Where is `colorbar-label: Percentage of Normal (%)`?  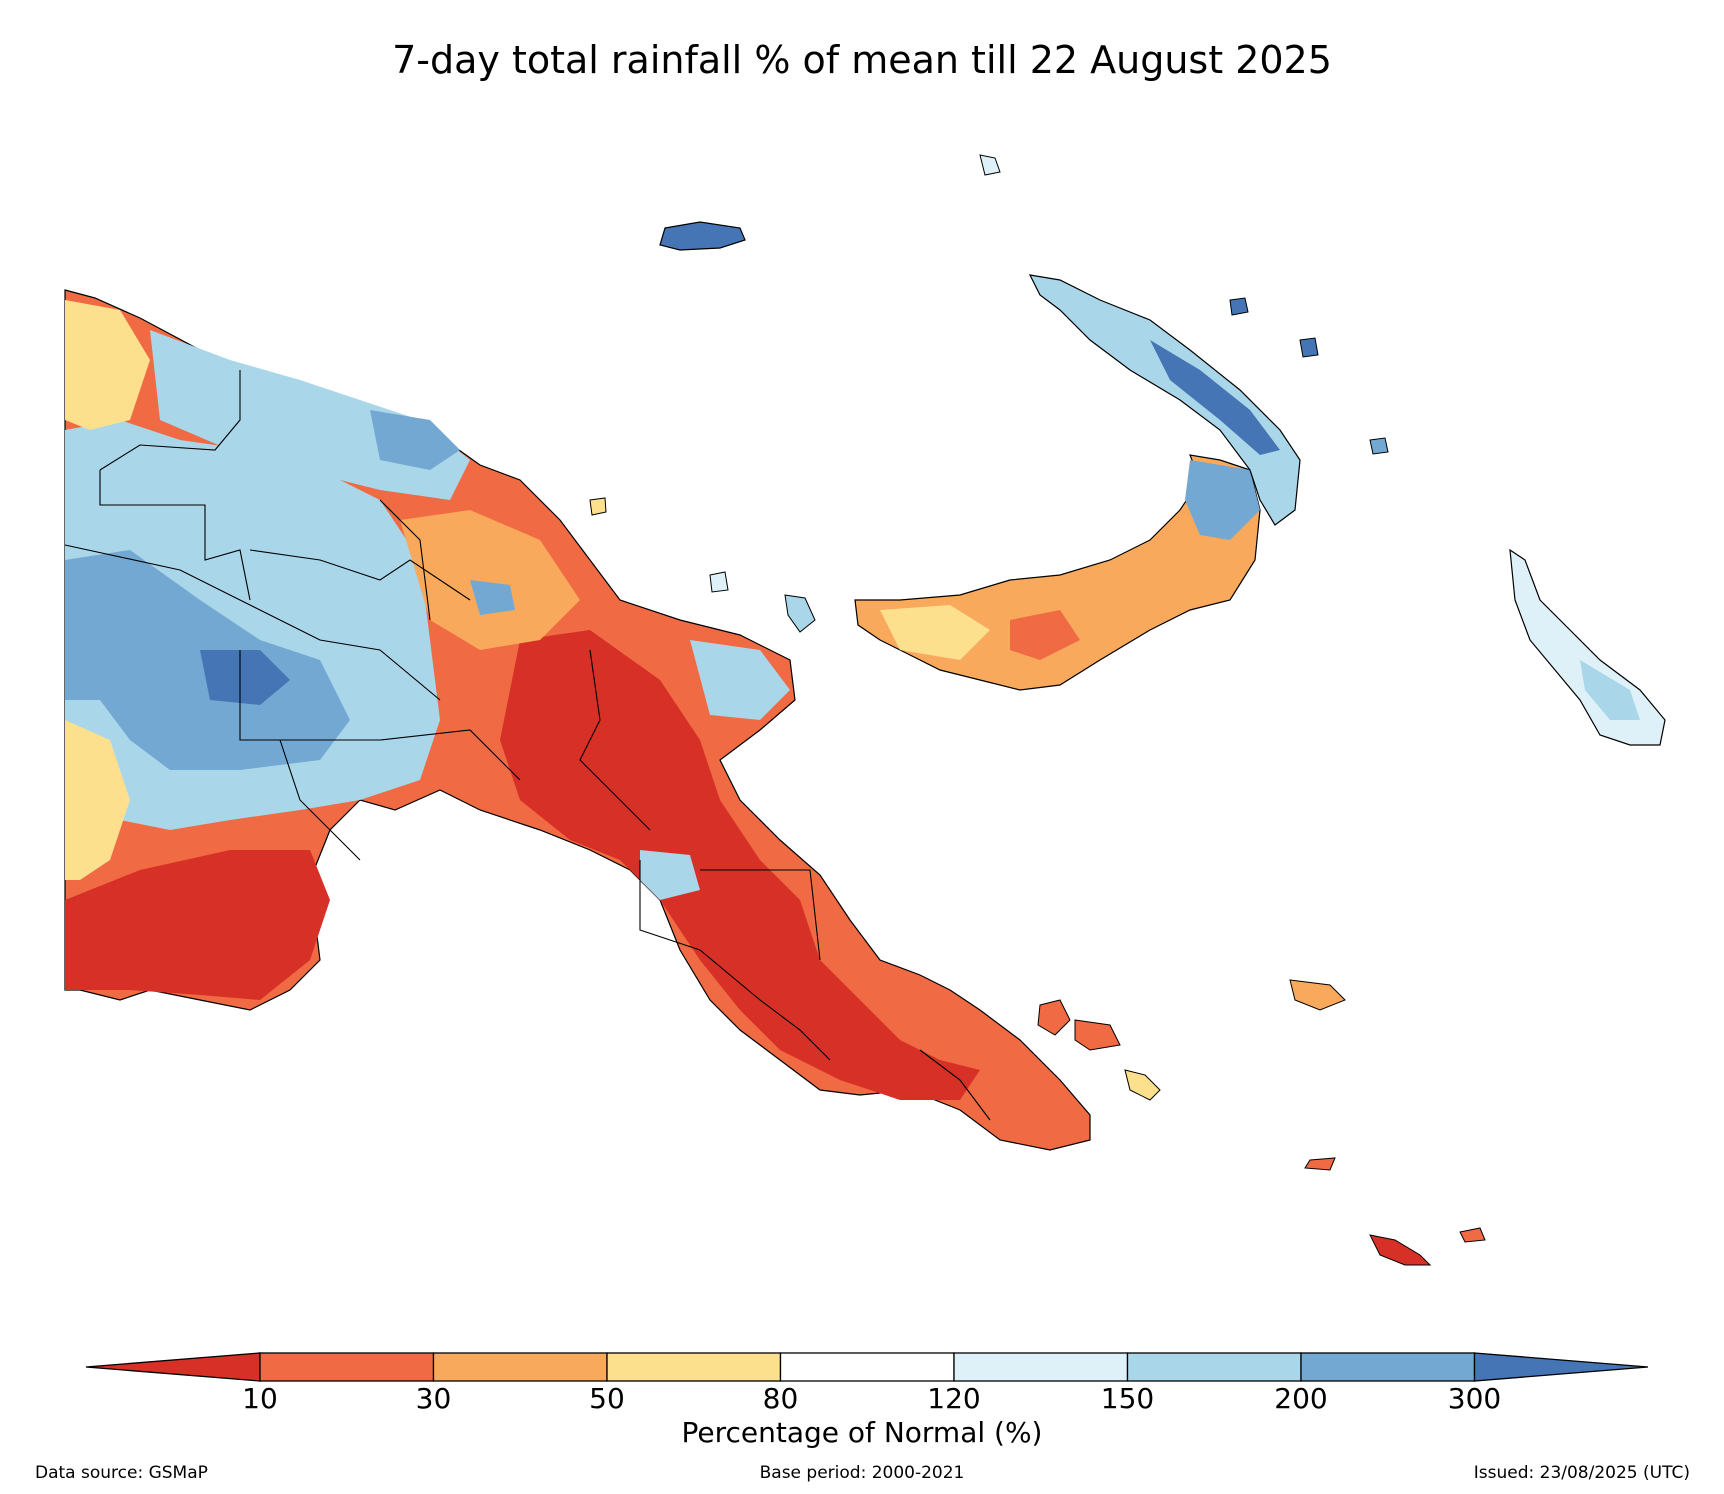 colorbar-label: Percentage of Normal (%) is located at coordinates (862, 1432).